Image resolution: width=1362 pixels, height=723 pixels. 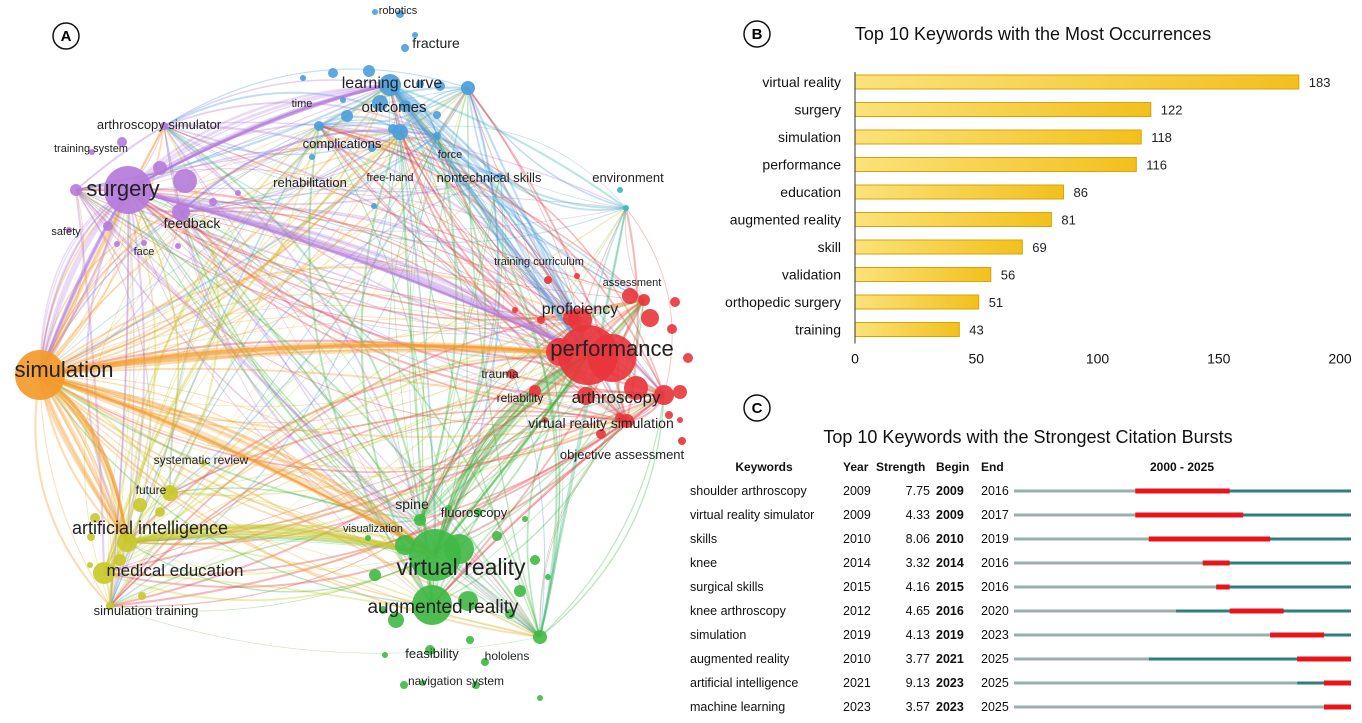 I want to click on network-label-virtual-reality-simulation: virtual reality simulation, so click(x=601, y=423).